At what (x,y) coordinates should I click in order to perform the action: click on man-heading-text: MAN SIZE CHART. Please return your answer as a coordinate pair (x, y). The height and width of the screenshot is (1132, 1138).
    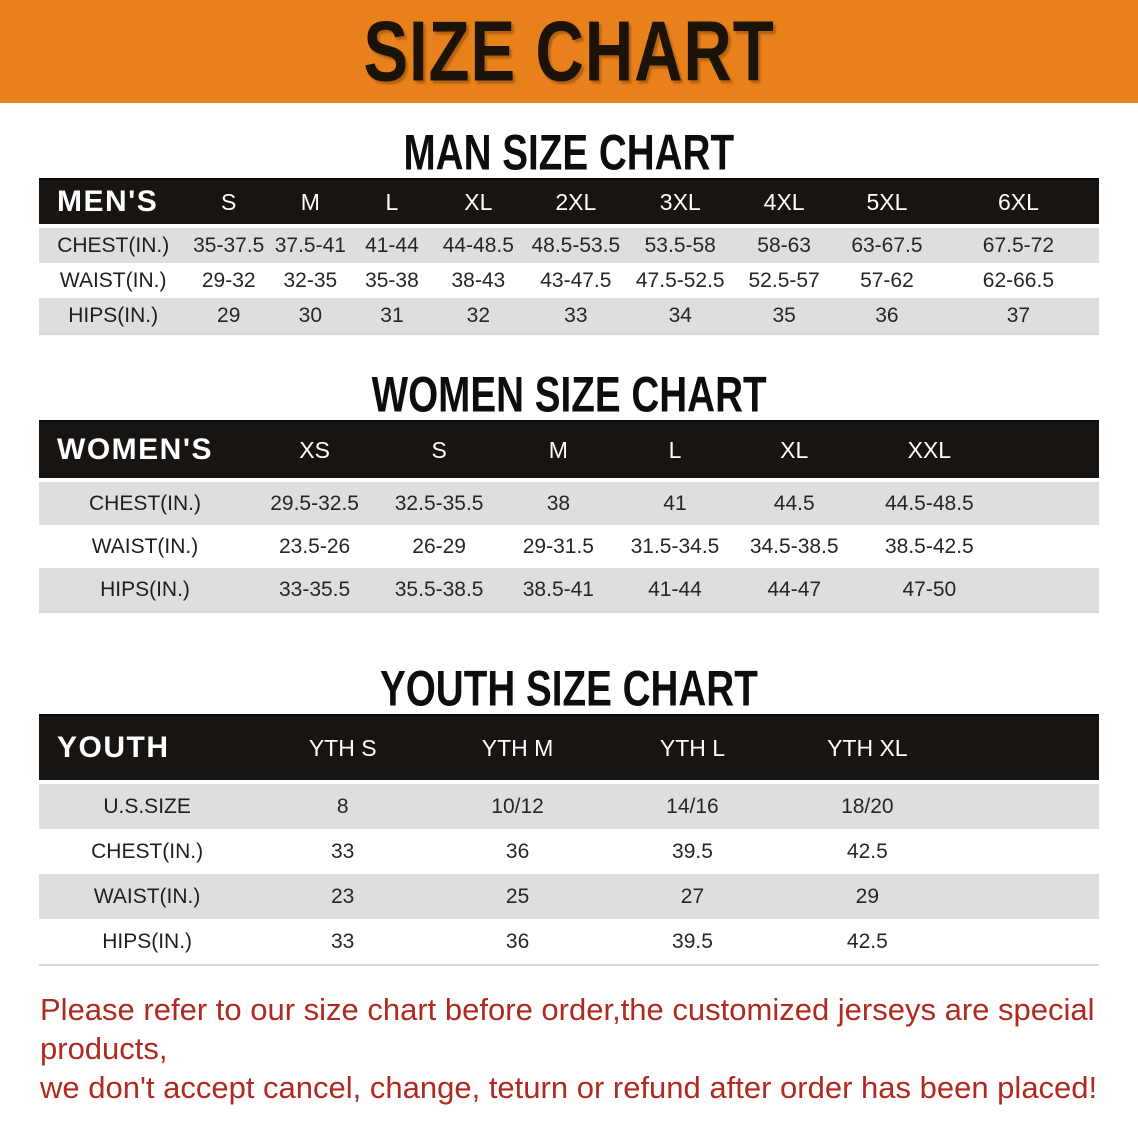
    Looking at the image, I should click on (569, 152).